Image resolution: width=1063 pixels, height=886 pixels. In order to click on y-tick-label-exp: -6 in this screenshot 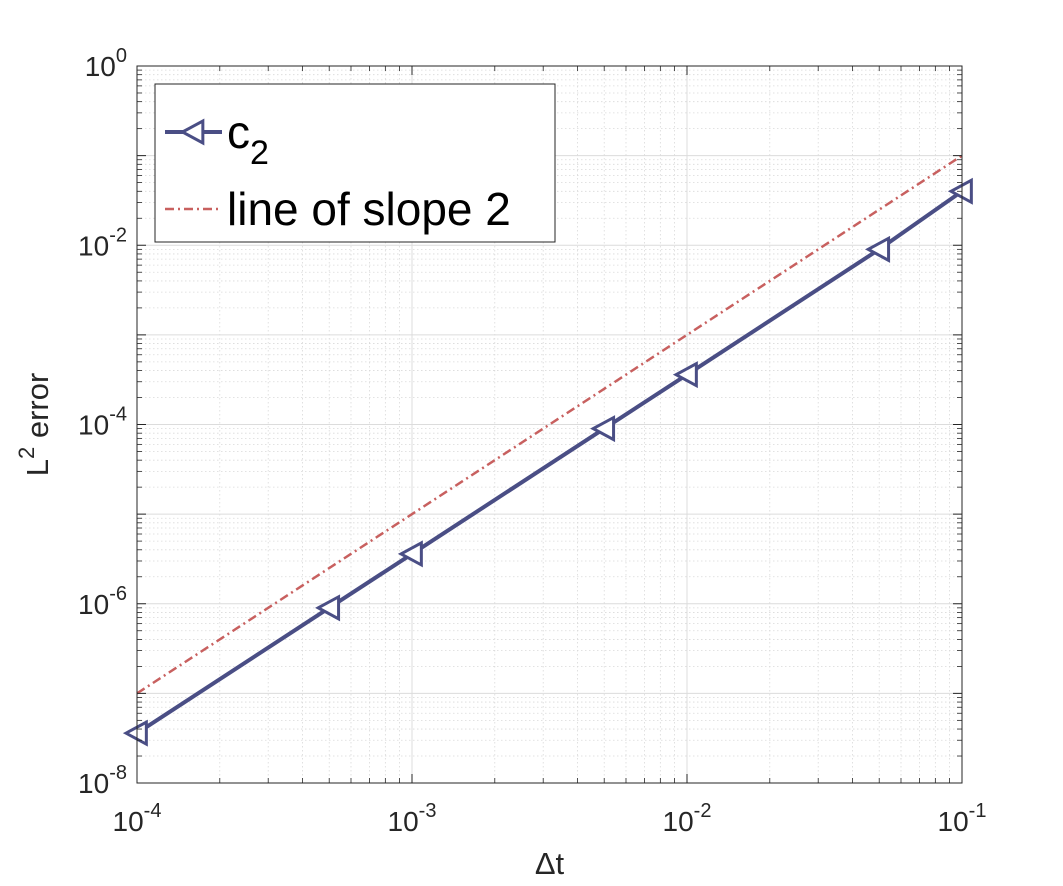, I will do `click(118, 594)`.